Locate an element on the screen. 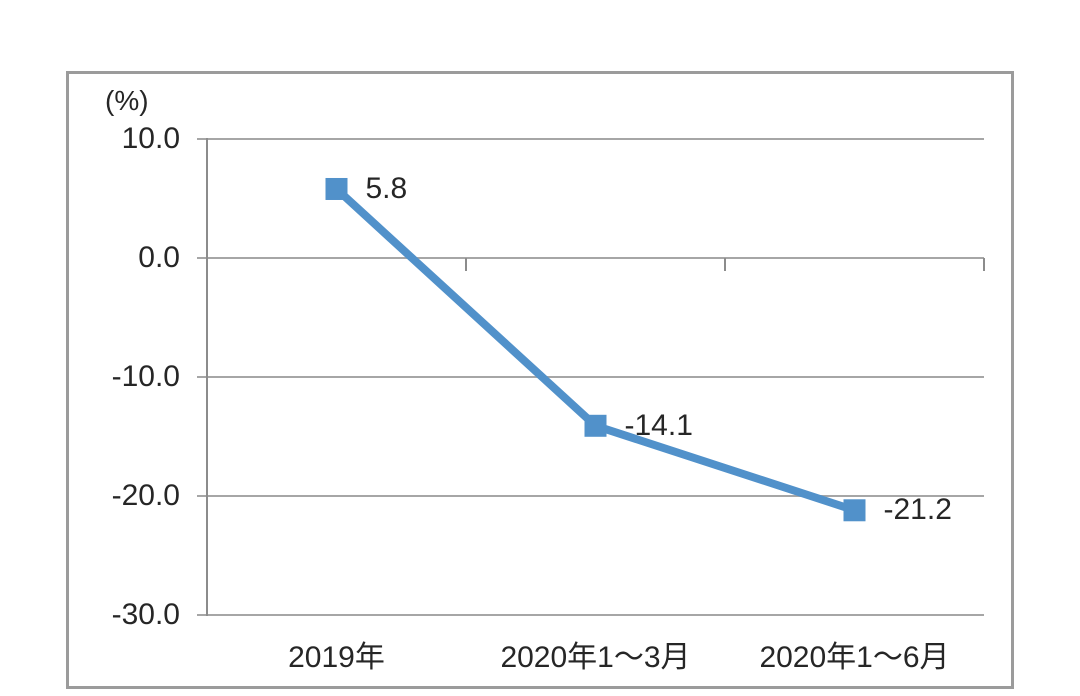 The width and height of the screenshot is (1080, 696). data-point-label: 5.8 is located at coordinates (386, 188).